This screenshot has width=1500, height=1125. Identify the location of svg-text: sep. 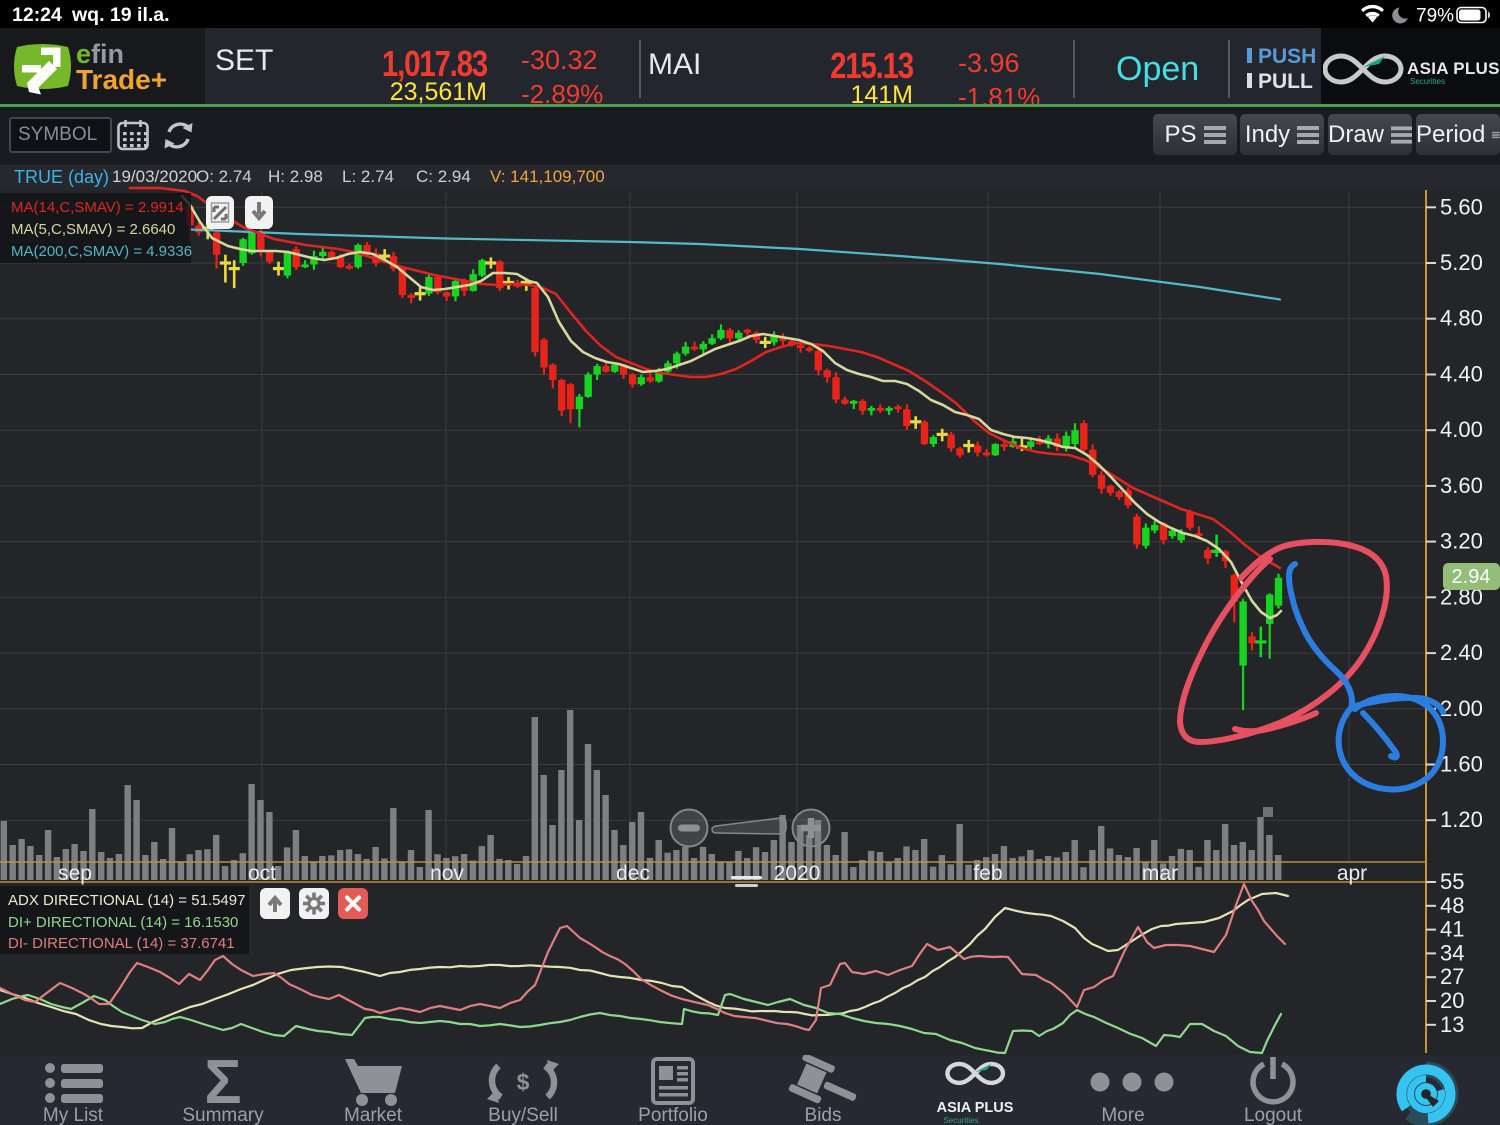
(75, 873).